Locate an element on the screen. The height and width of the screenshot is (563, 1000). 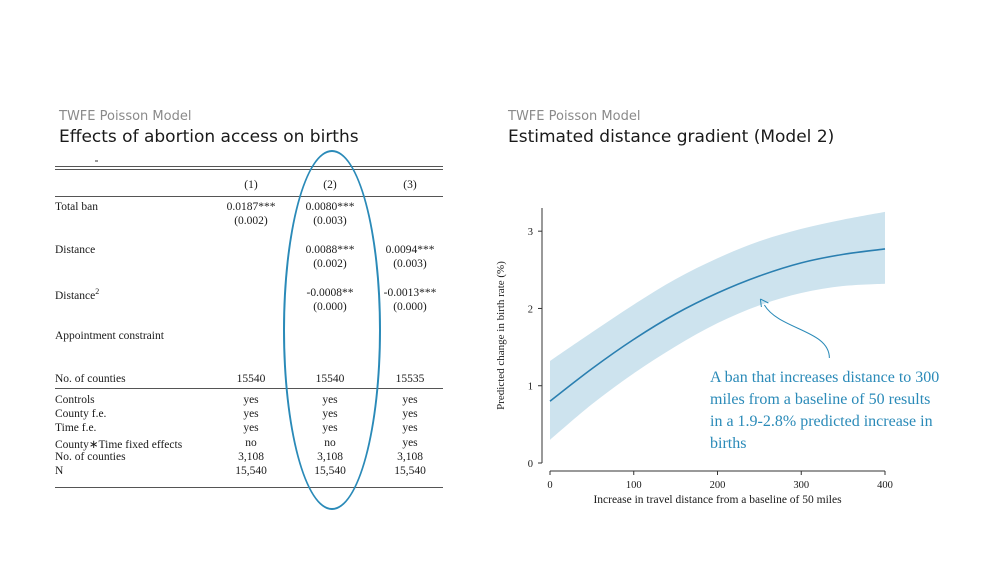
row-label-distance-squared: Distance2 is located at coordinates (77, 294).